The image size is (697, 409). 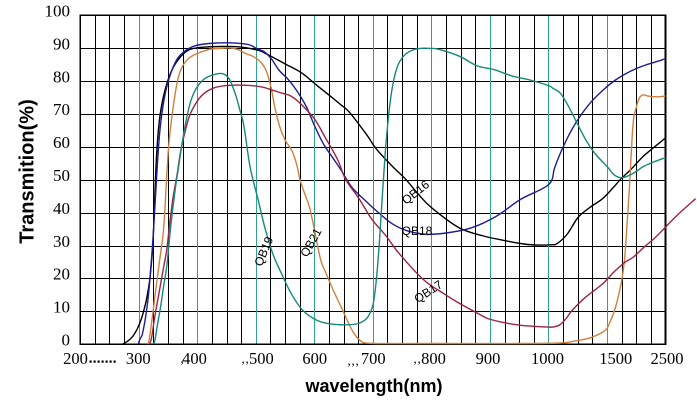 I want to click on svg-text: 60, so click(x=61, y=142).